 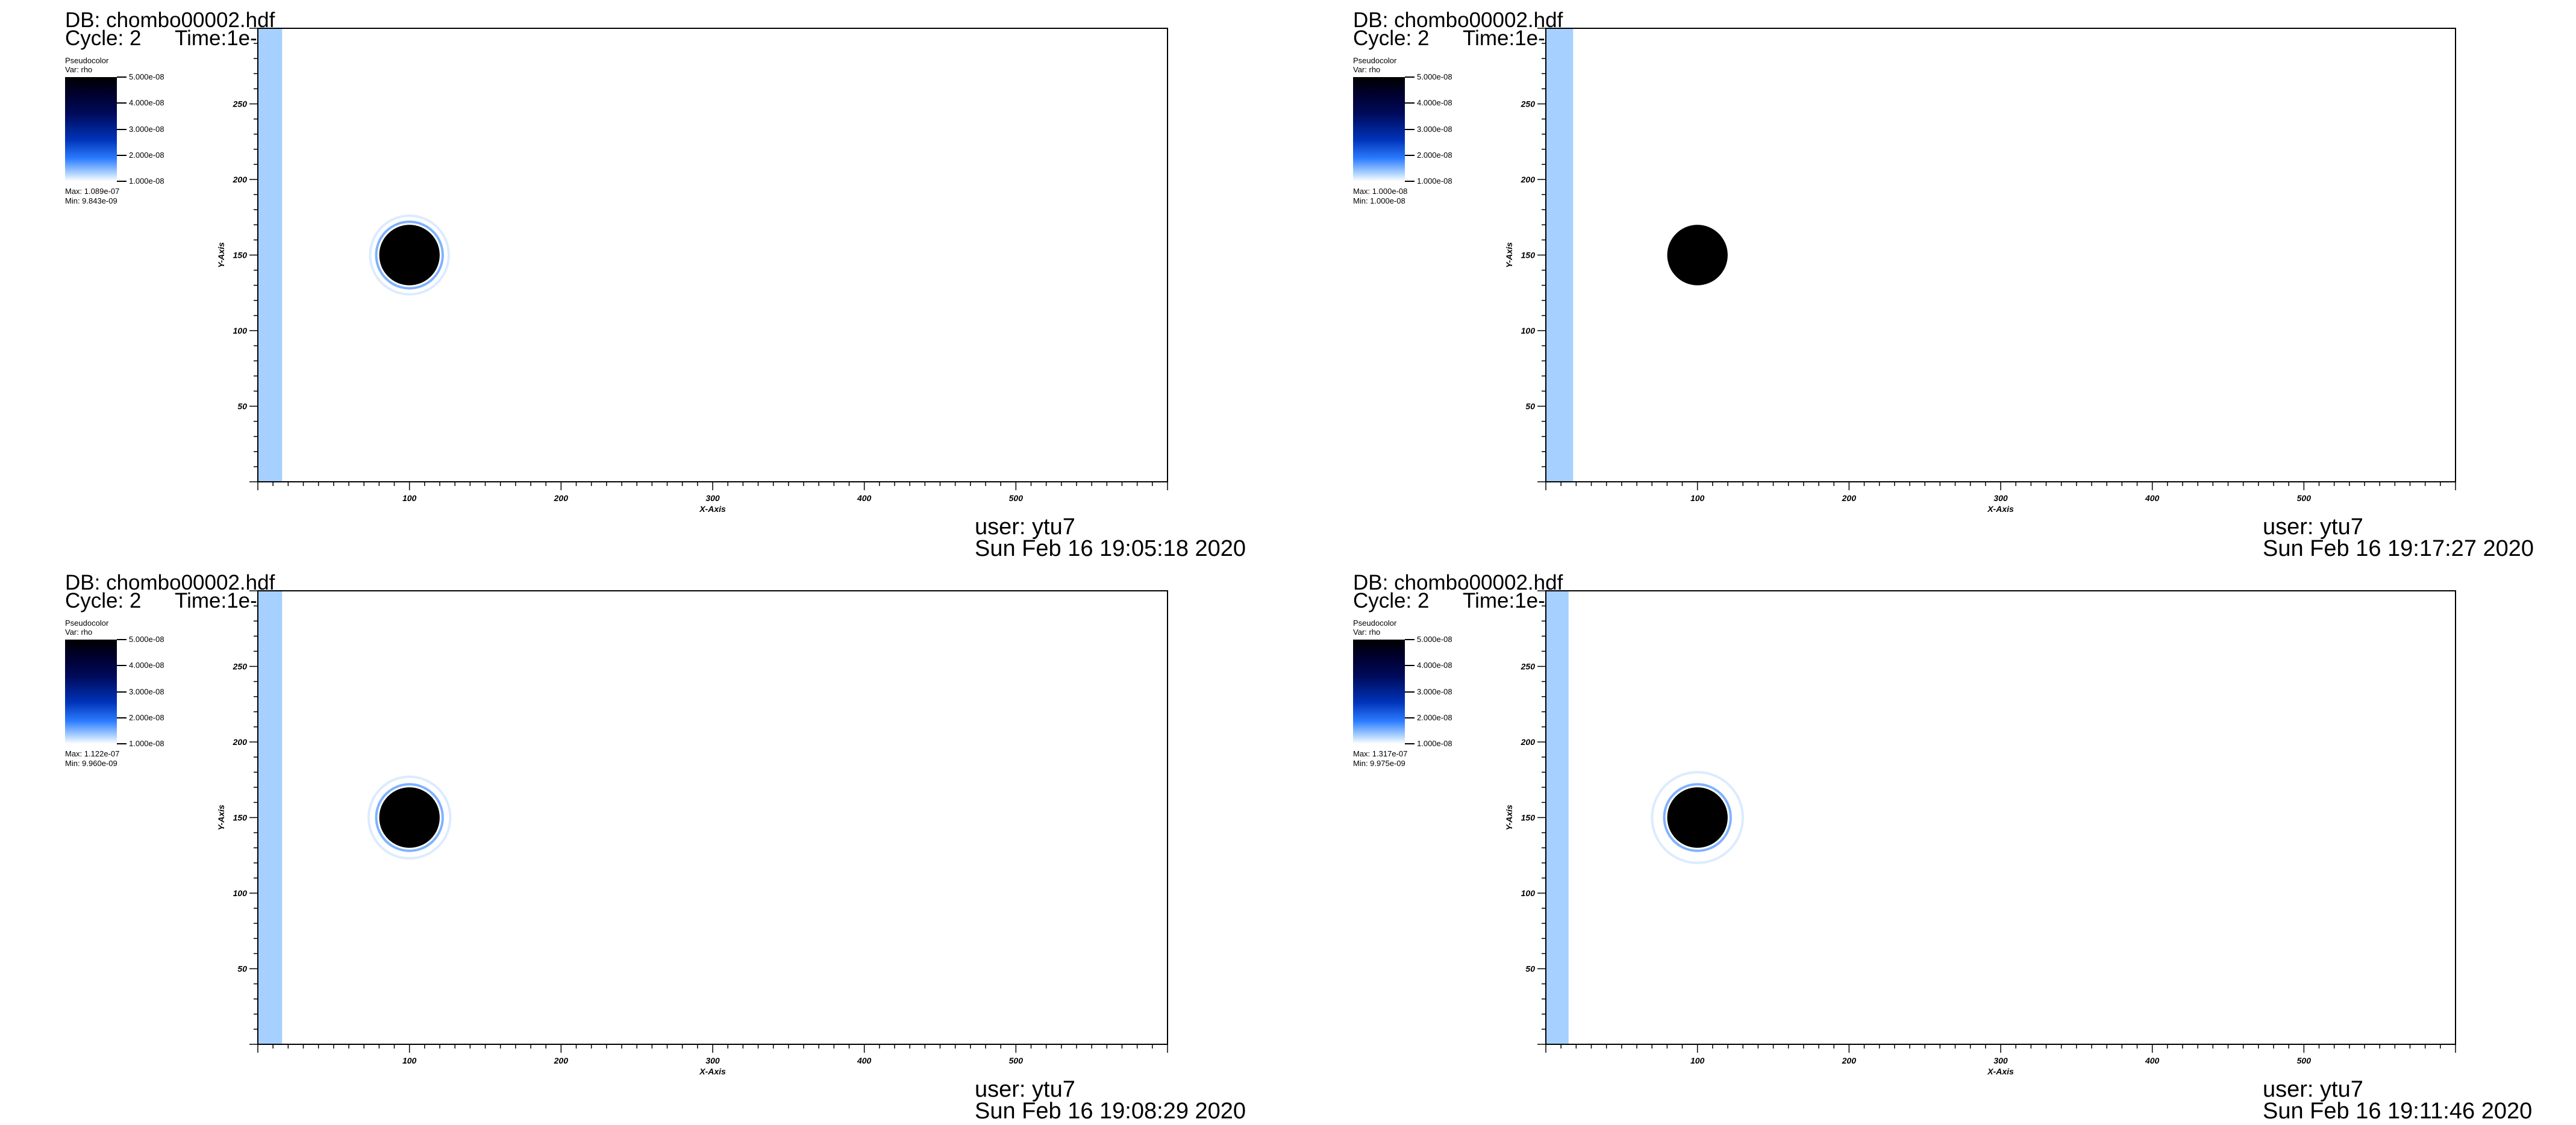 What do you see at coordinates (91, 200) in the screenshot?
I see `min-label: Min: 9.843e-09` at bounding box center [91, 200].